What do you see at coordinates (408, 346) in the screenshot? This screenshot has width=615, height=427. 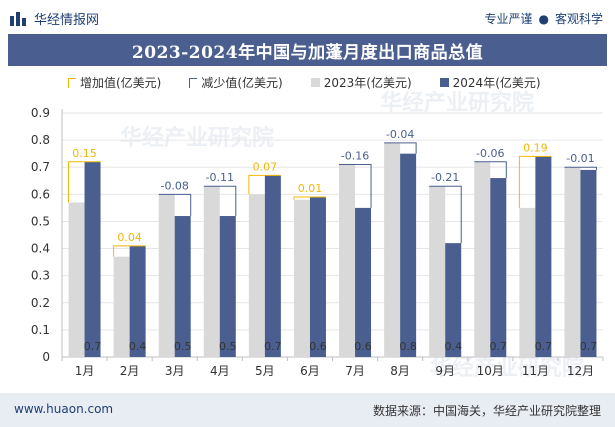 I see `bar-value-label: 0.8` at bounding box center [408, 346].